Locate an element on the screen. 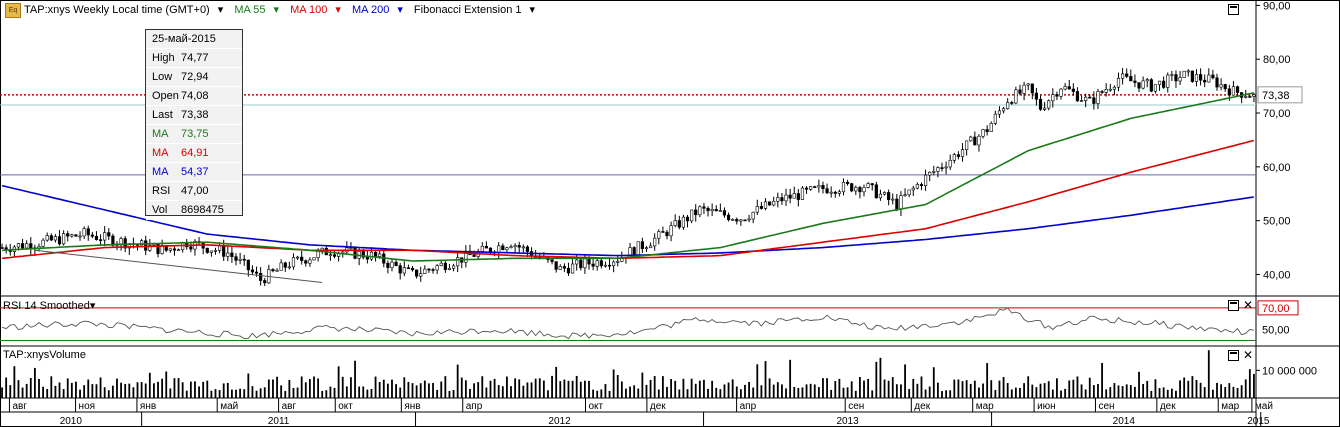 Image resolution: width=1340 pixels, height=427 pixels. volume-pane-minimize-icon is located at coordinates (1233, 355).